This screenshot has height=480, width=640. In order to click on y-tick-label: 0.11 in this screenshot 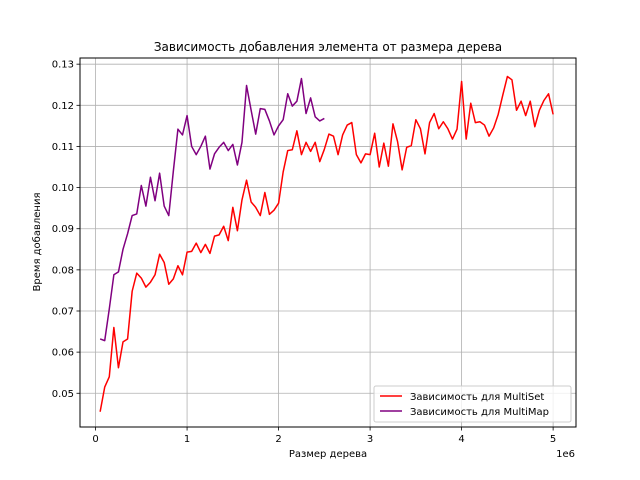, I will do `click(63, 147)`.